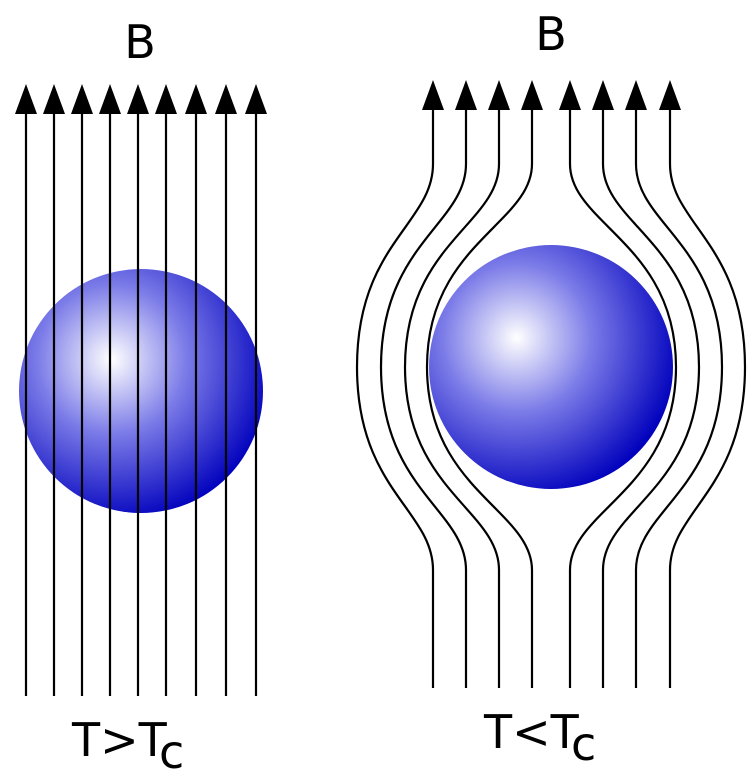 This screenshot has height=770, width=749. I want to click on sphere-superconducting, so click(551, 367).